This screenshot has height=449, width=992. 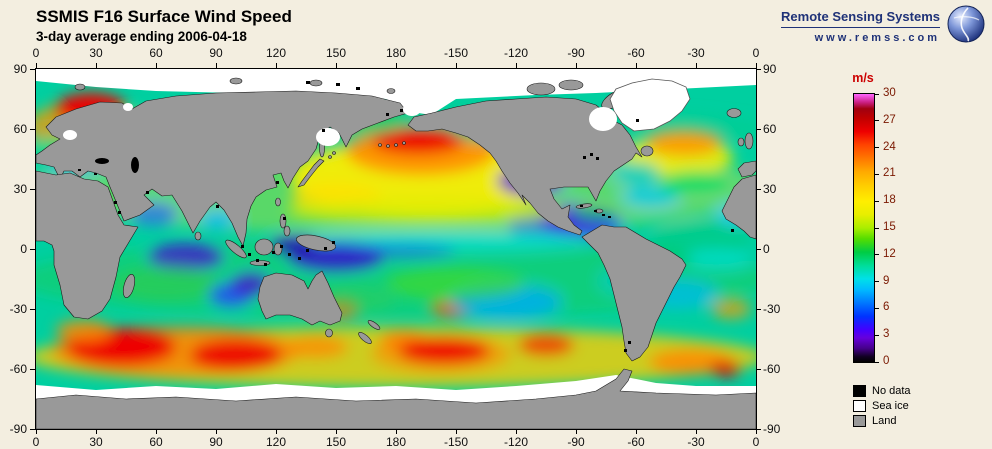 I want to click on subtitle-date: 3-day average ending 2006-04-18, so click(x=141, y=36).